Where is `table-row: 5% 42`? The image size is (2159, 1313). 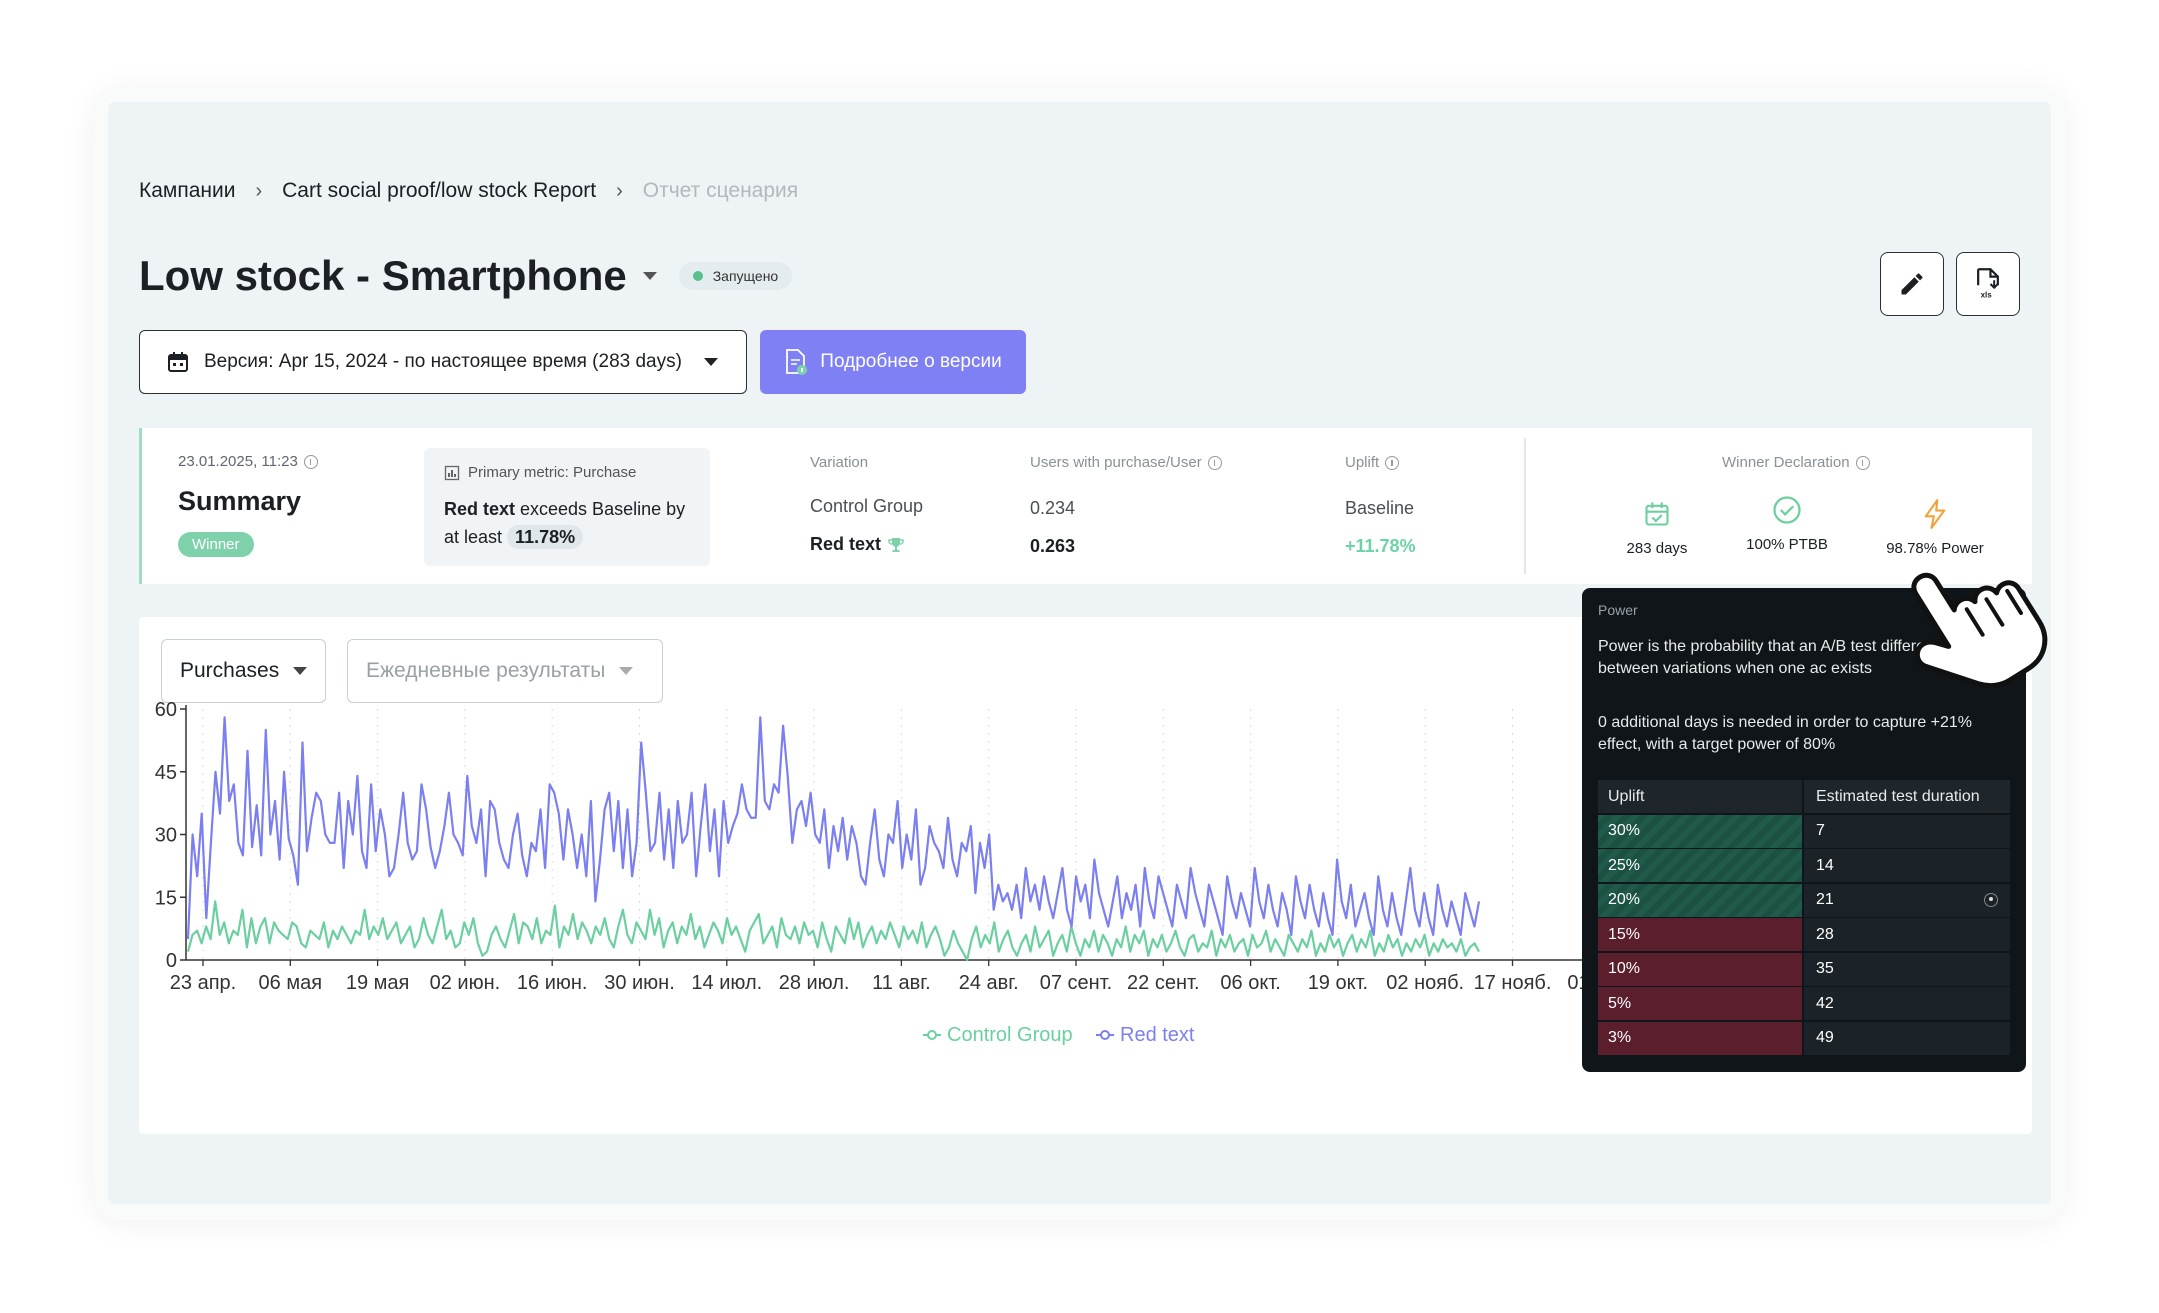 table-row: 5% 42 is located at coordinates (1804, 1004).